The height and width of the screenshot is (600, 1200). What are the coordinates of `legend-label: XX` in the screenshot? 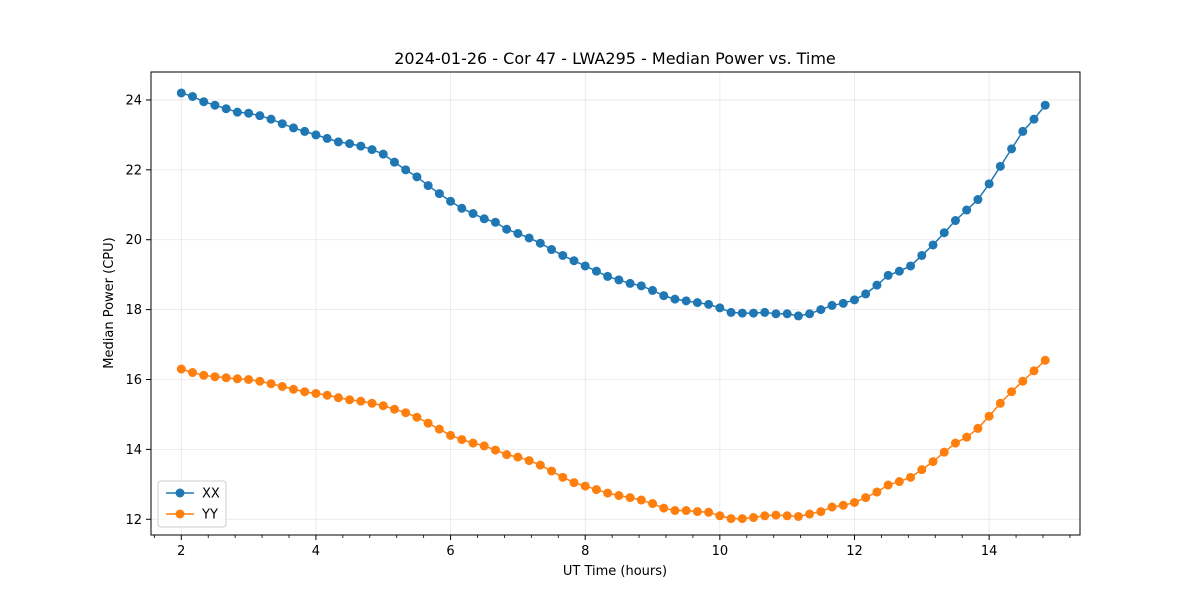 It's located at (211, 494).